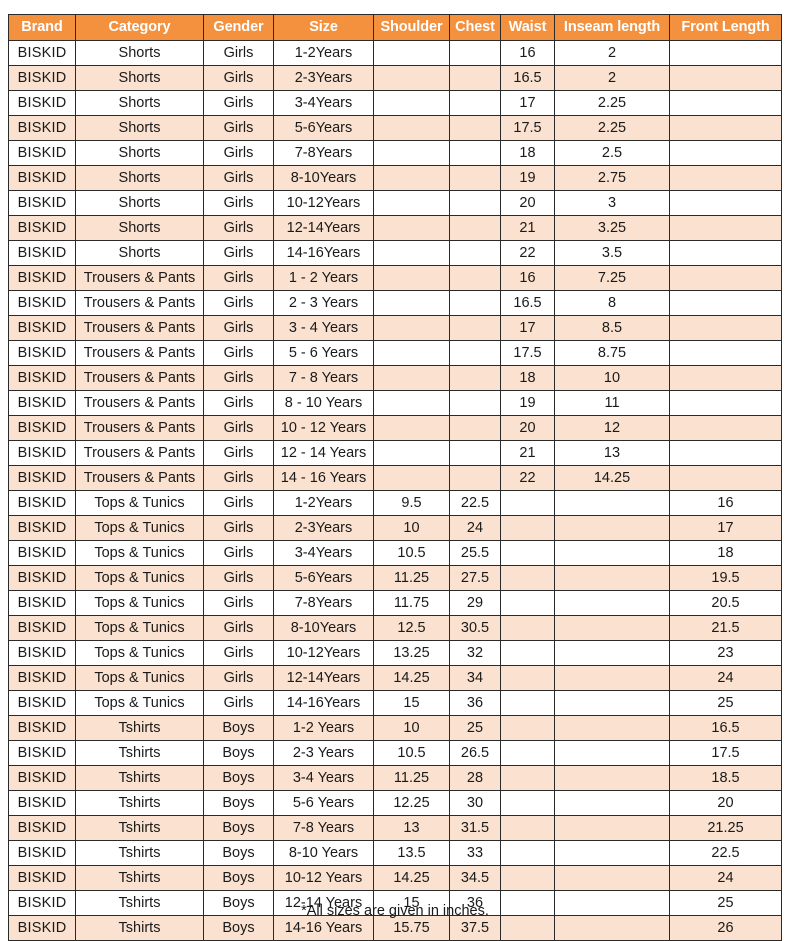  What do you see at coordinates (527, 303) in the screenshot?
I see `cell-waist: 16.5` at bounding box center [527, 303].